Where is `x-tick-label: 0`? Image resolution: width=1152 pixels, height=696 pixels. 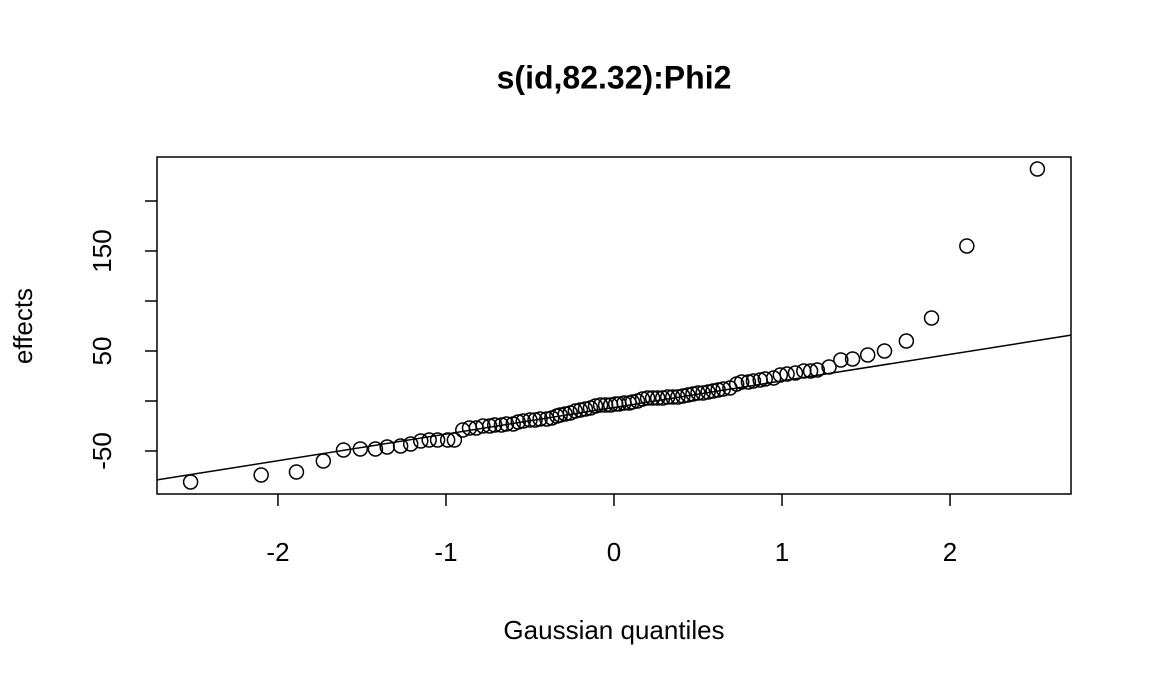 x-tick-label: 0 is located at coordinates (614, 552).